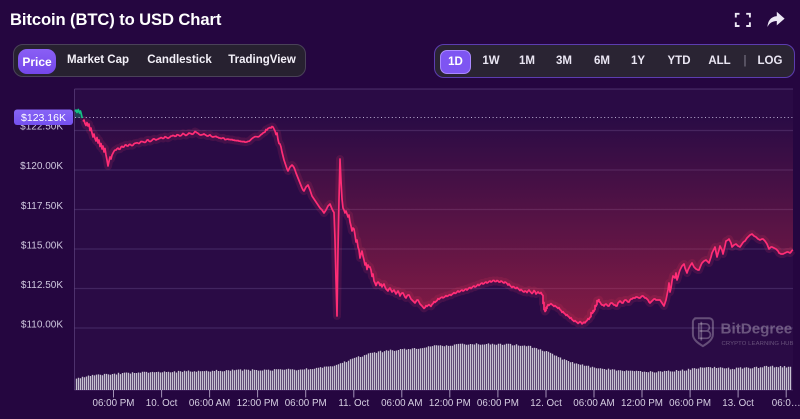  Describe the element at coordinates (758, 344) in the screenshot. I see `svg-text: CRYPTO LEARNING HUB` at that location.